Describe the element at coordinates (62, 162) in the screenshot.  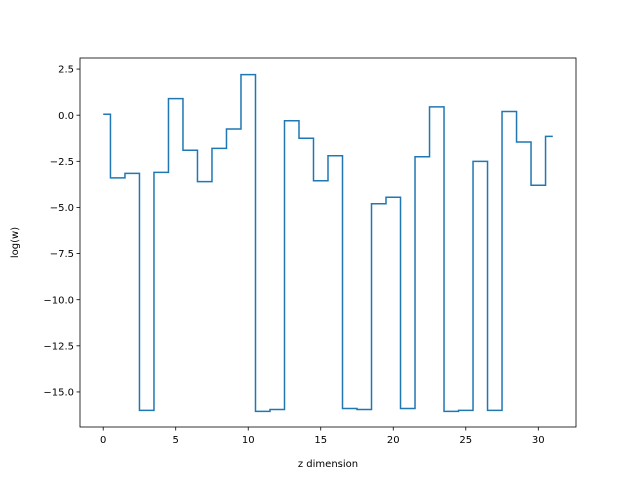
I see `y-tick-label: −2.5` at that location.